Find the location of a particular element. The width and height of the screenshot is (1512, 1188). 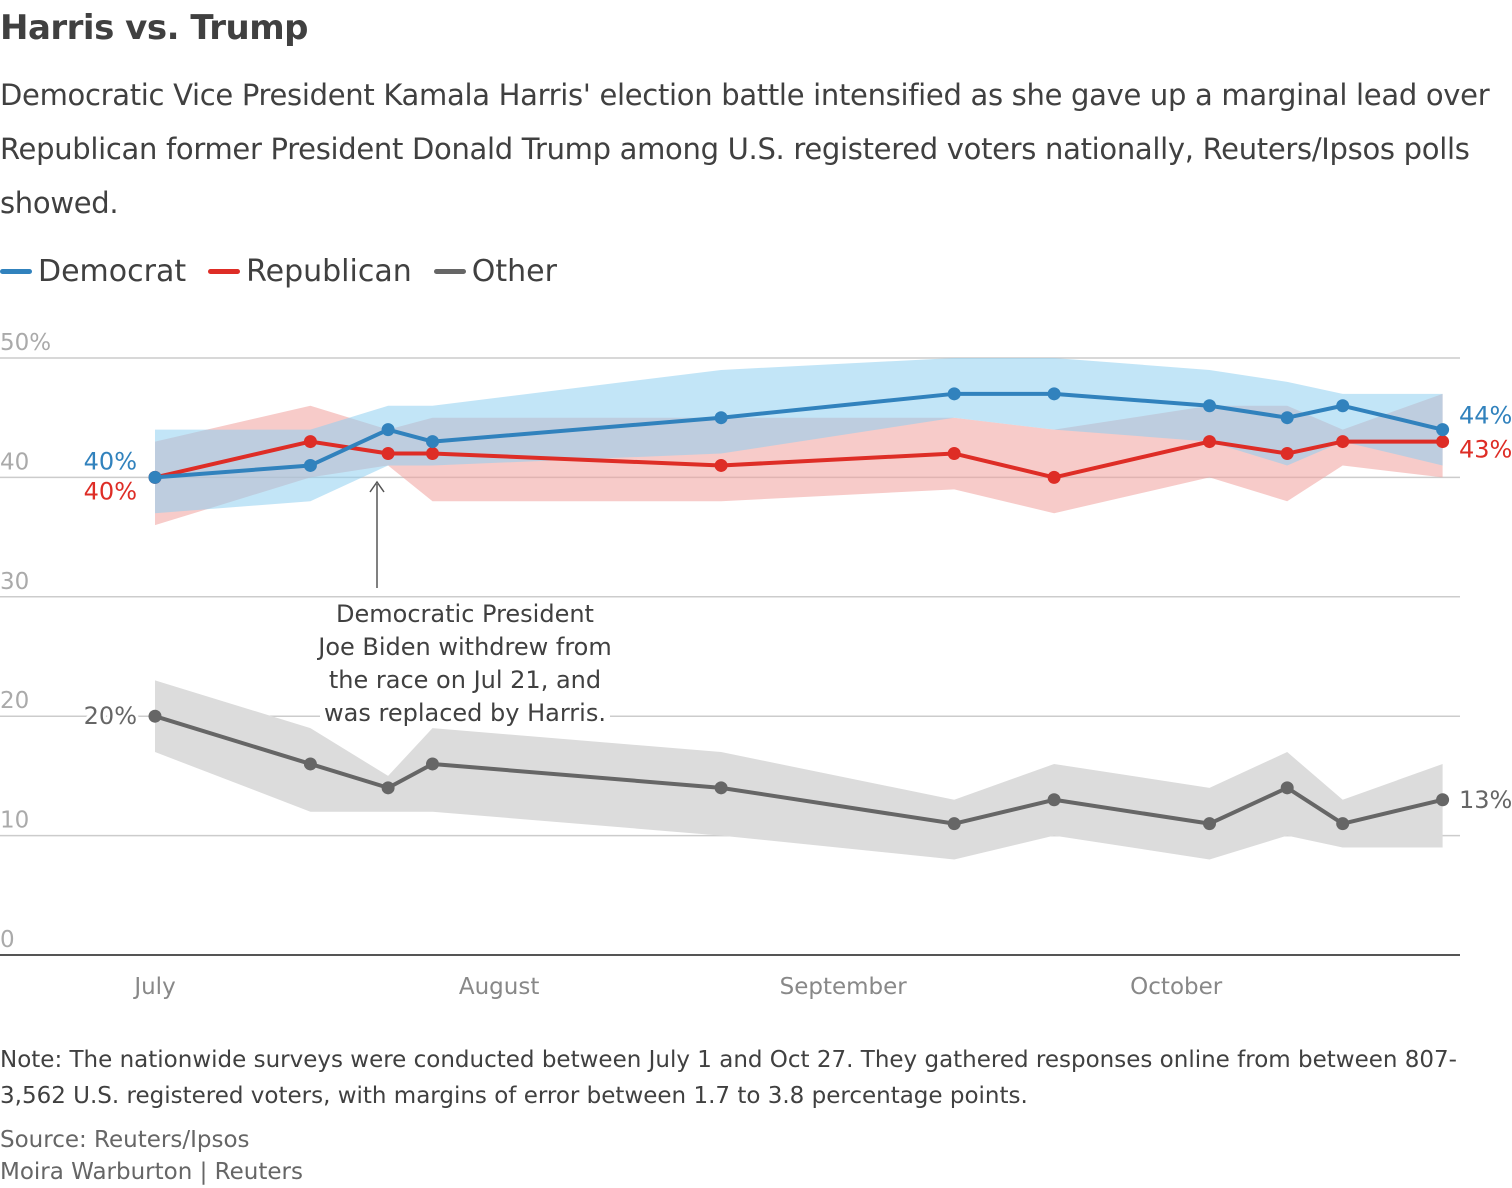

end-label-republican: 43% is located at coordinates (1485, 450).